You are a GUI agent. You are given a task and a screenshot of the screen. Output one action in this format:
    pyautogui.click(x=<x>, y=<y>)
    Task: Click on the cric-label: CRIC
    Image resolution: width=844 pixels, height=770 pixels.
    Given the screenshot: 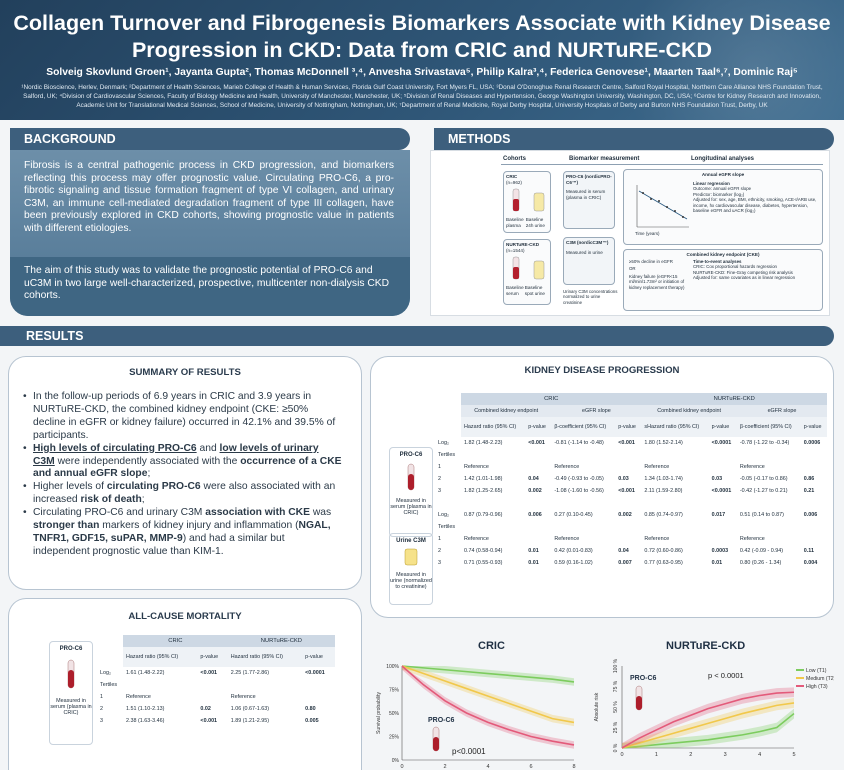 What is the action you would take?
    pyautogui.click(x=512, y=176)
    